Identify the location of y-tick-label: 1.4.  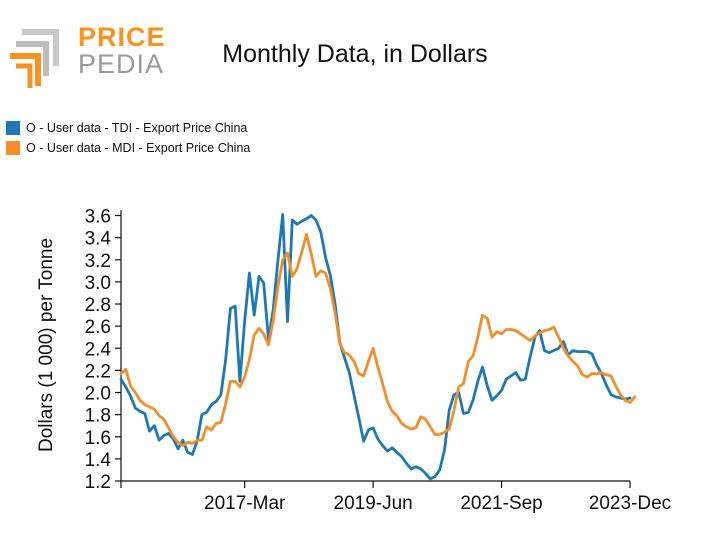
(98, 460).